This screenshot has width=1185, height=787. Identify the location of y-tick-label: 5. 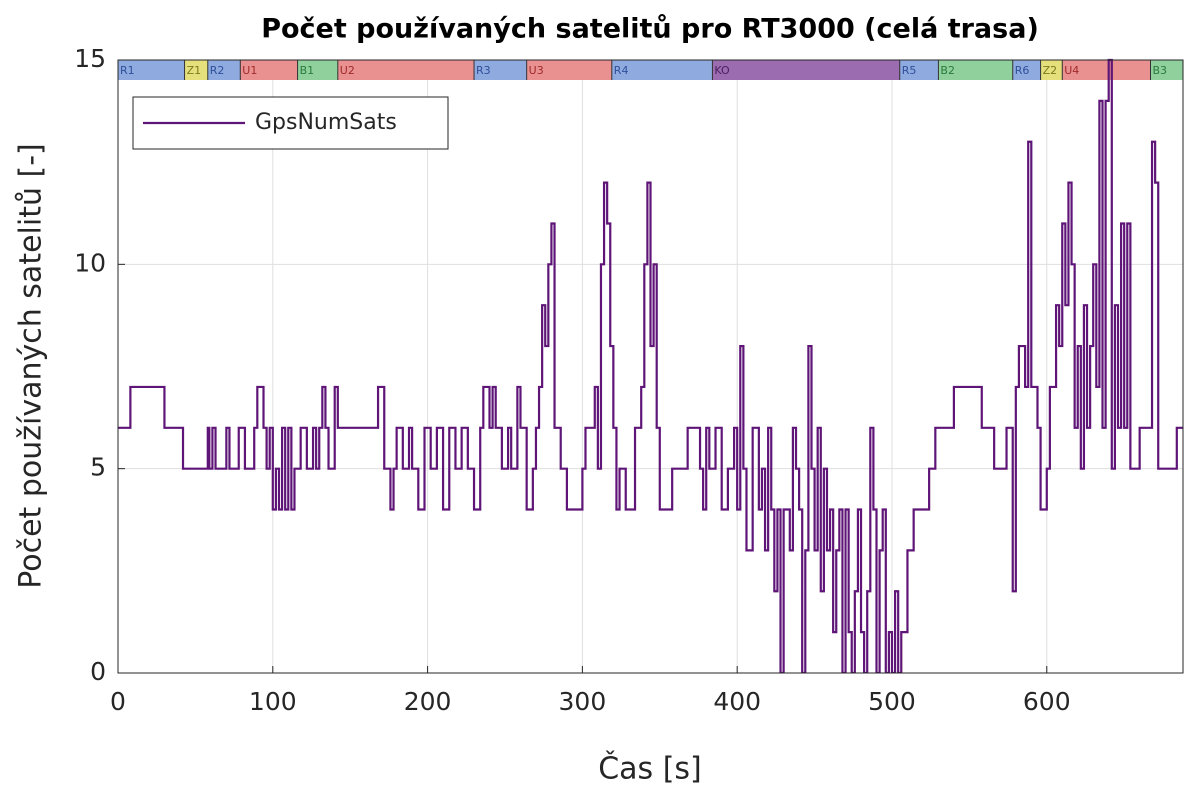
(98, 467).